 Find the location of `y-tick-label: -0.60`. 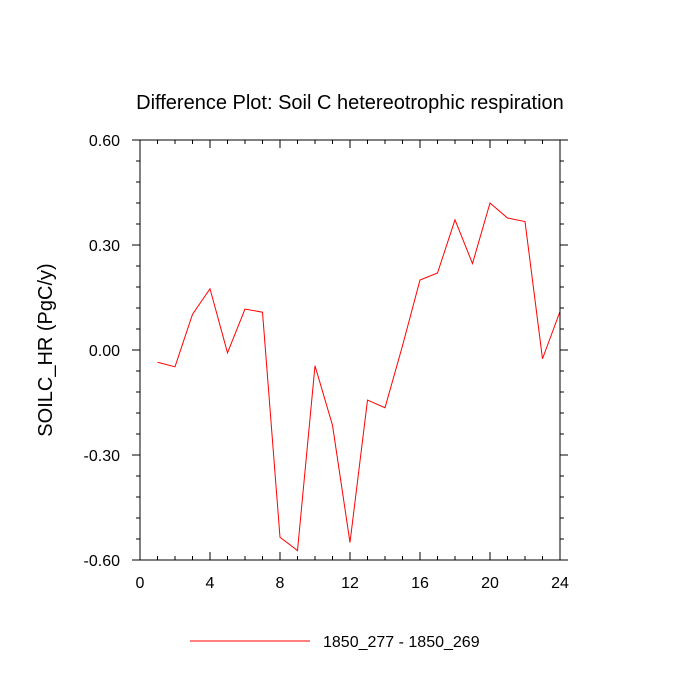

y-tick-label: -0.60 is located at coordinates (102, 561).